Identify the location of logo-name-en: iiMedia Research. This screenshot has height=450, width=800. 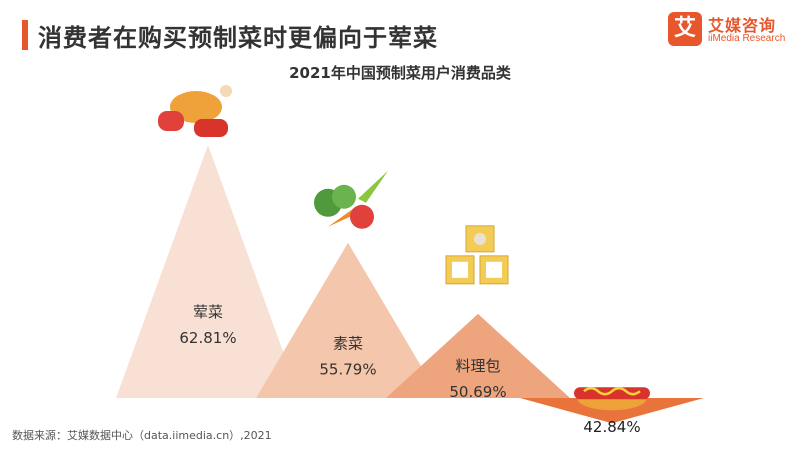
(747, 38).